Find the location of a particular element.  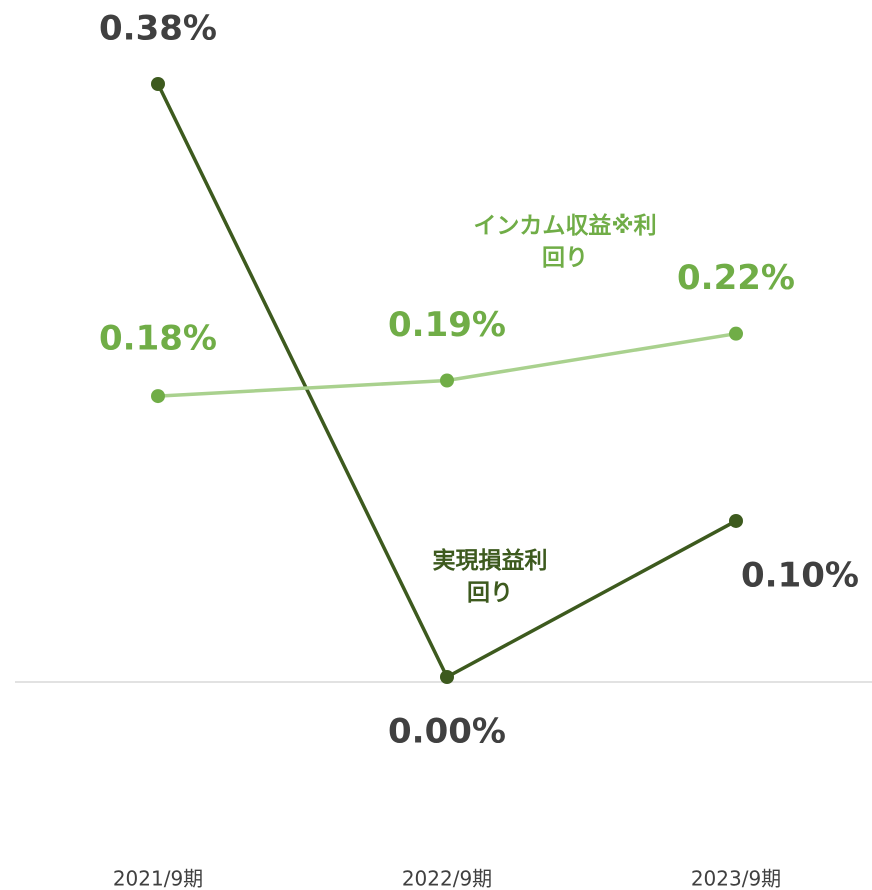

series-label: インカム収益※利回り is located at coordinates (565, 242).